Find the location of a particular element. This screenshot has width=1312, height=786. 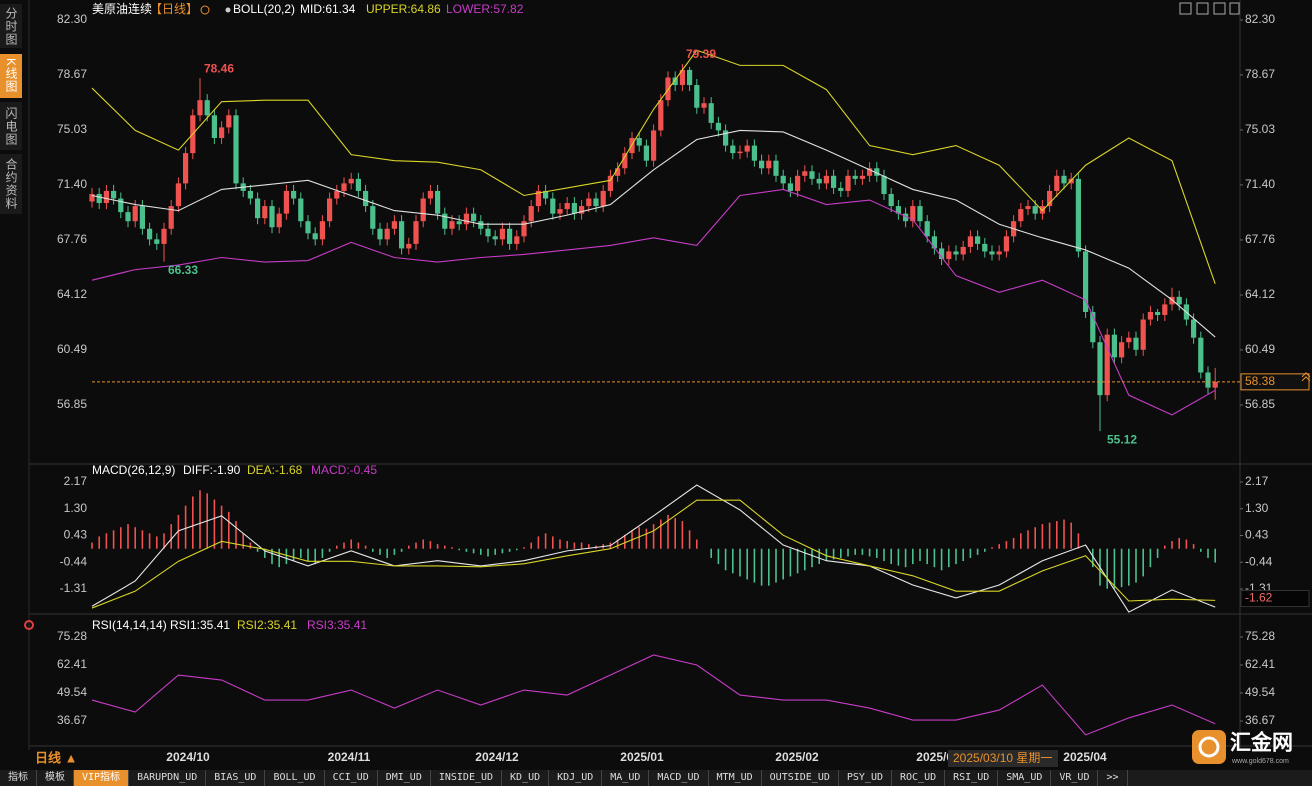

extreme-label: 78.46 is located at coordinates (219, 68).